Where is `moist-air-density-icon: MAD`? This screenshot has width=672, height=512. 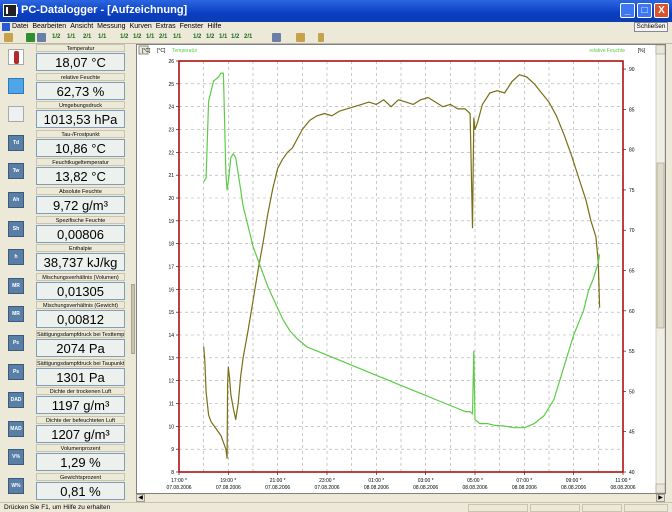 moist-air-density-icon: MAD is located at coordinates (16, 428).